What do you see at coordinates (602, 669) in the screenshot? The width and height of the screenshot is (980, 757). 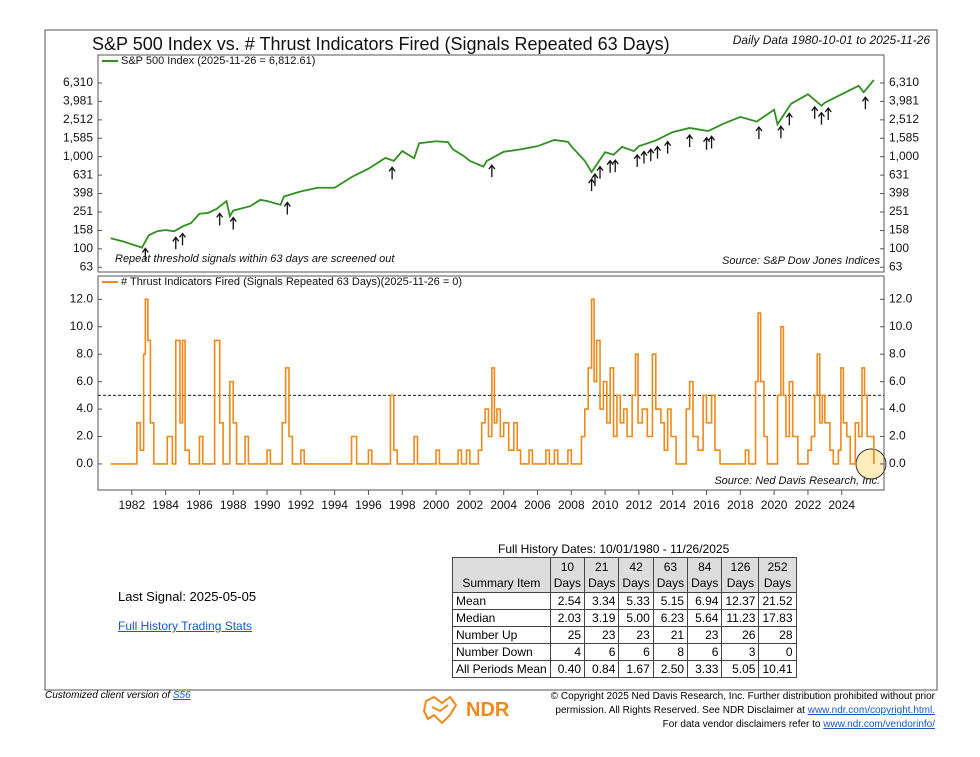 I see `table-cell: 0.84` at bounding box center [602, 669].